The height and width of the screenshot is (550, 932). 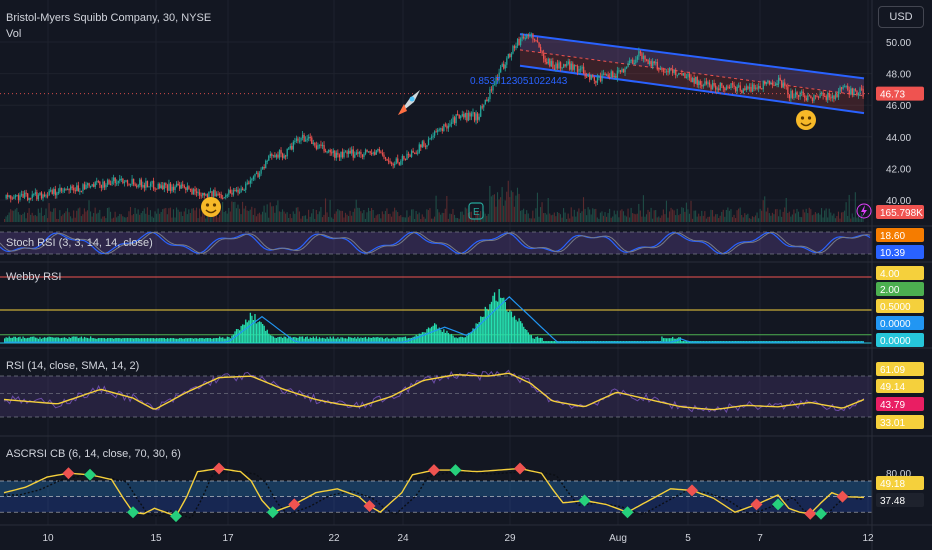 What do you see at coordinates (458, 538) in the screenshot?
I see `time-axis: 10 15 17 22 24 29 Aug 5 7 12` at bounding box center [458, 538].